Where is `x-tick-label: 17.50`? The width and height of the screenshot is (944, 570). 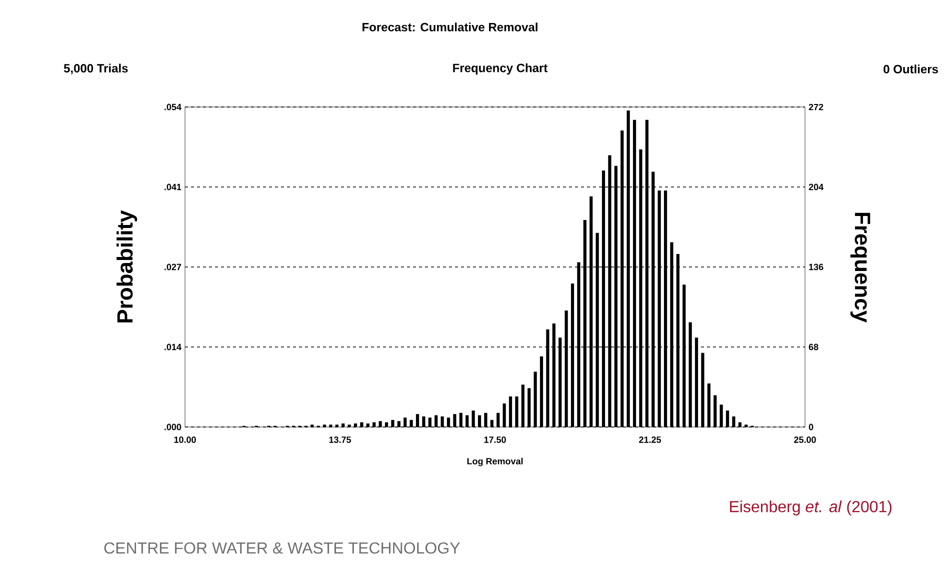 x-tick-label: 17.50 is located at coordinates (495, 439).